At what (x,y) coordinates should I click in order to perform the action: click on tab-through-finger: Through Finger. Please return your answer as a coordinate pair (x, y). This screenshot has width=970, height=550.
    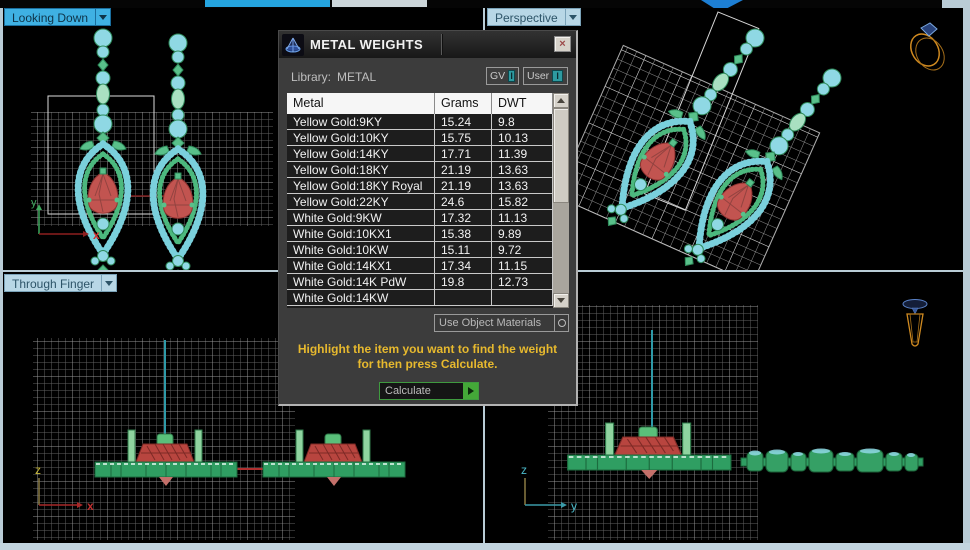
    Looking at the image, I should click on (61, 283).